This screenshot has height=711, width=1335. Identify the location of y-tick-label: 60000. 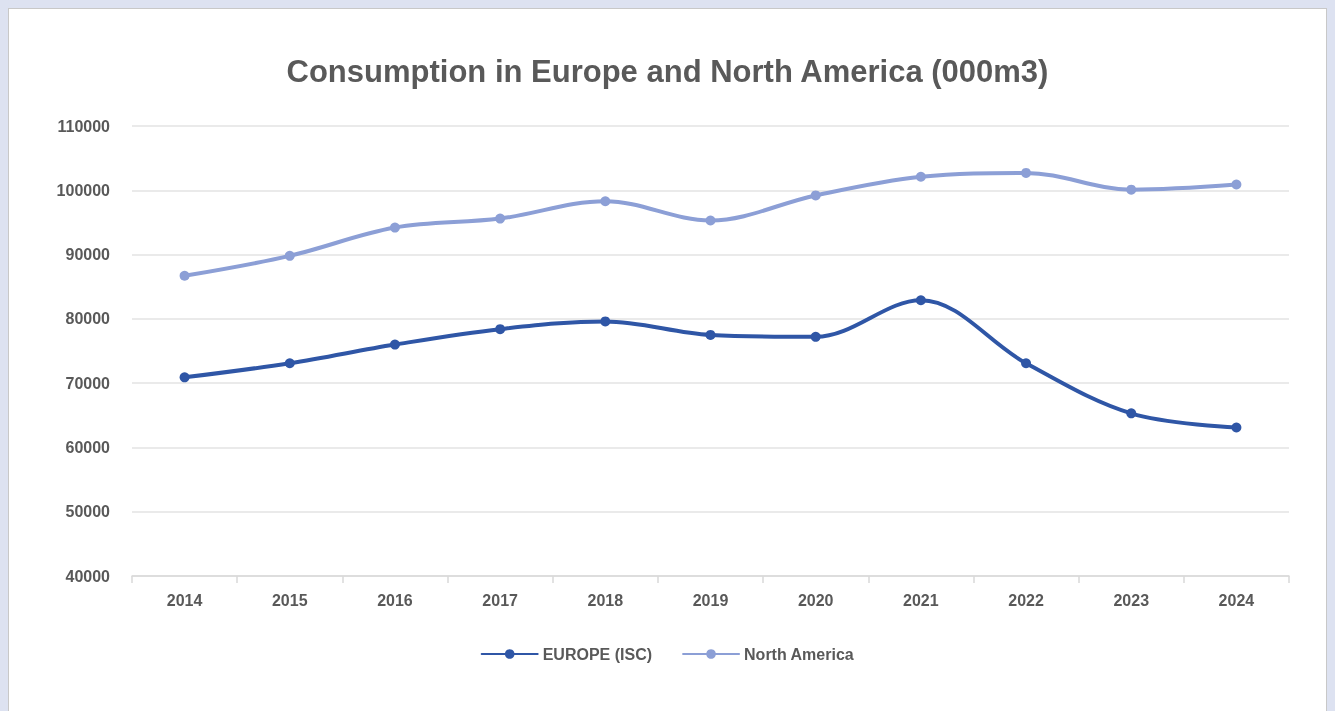
(88, 447).